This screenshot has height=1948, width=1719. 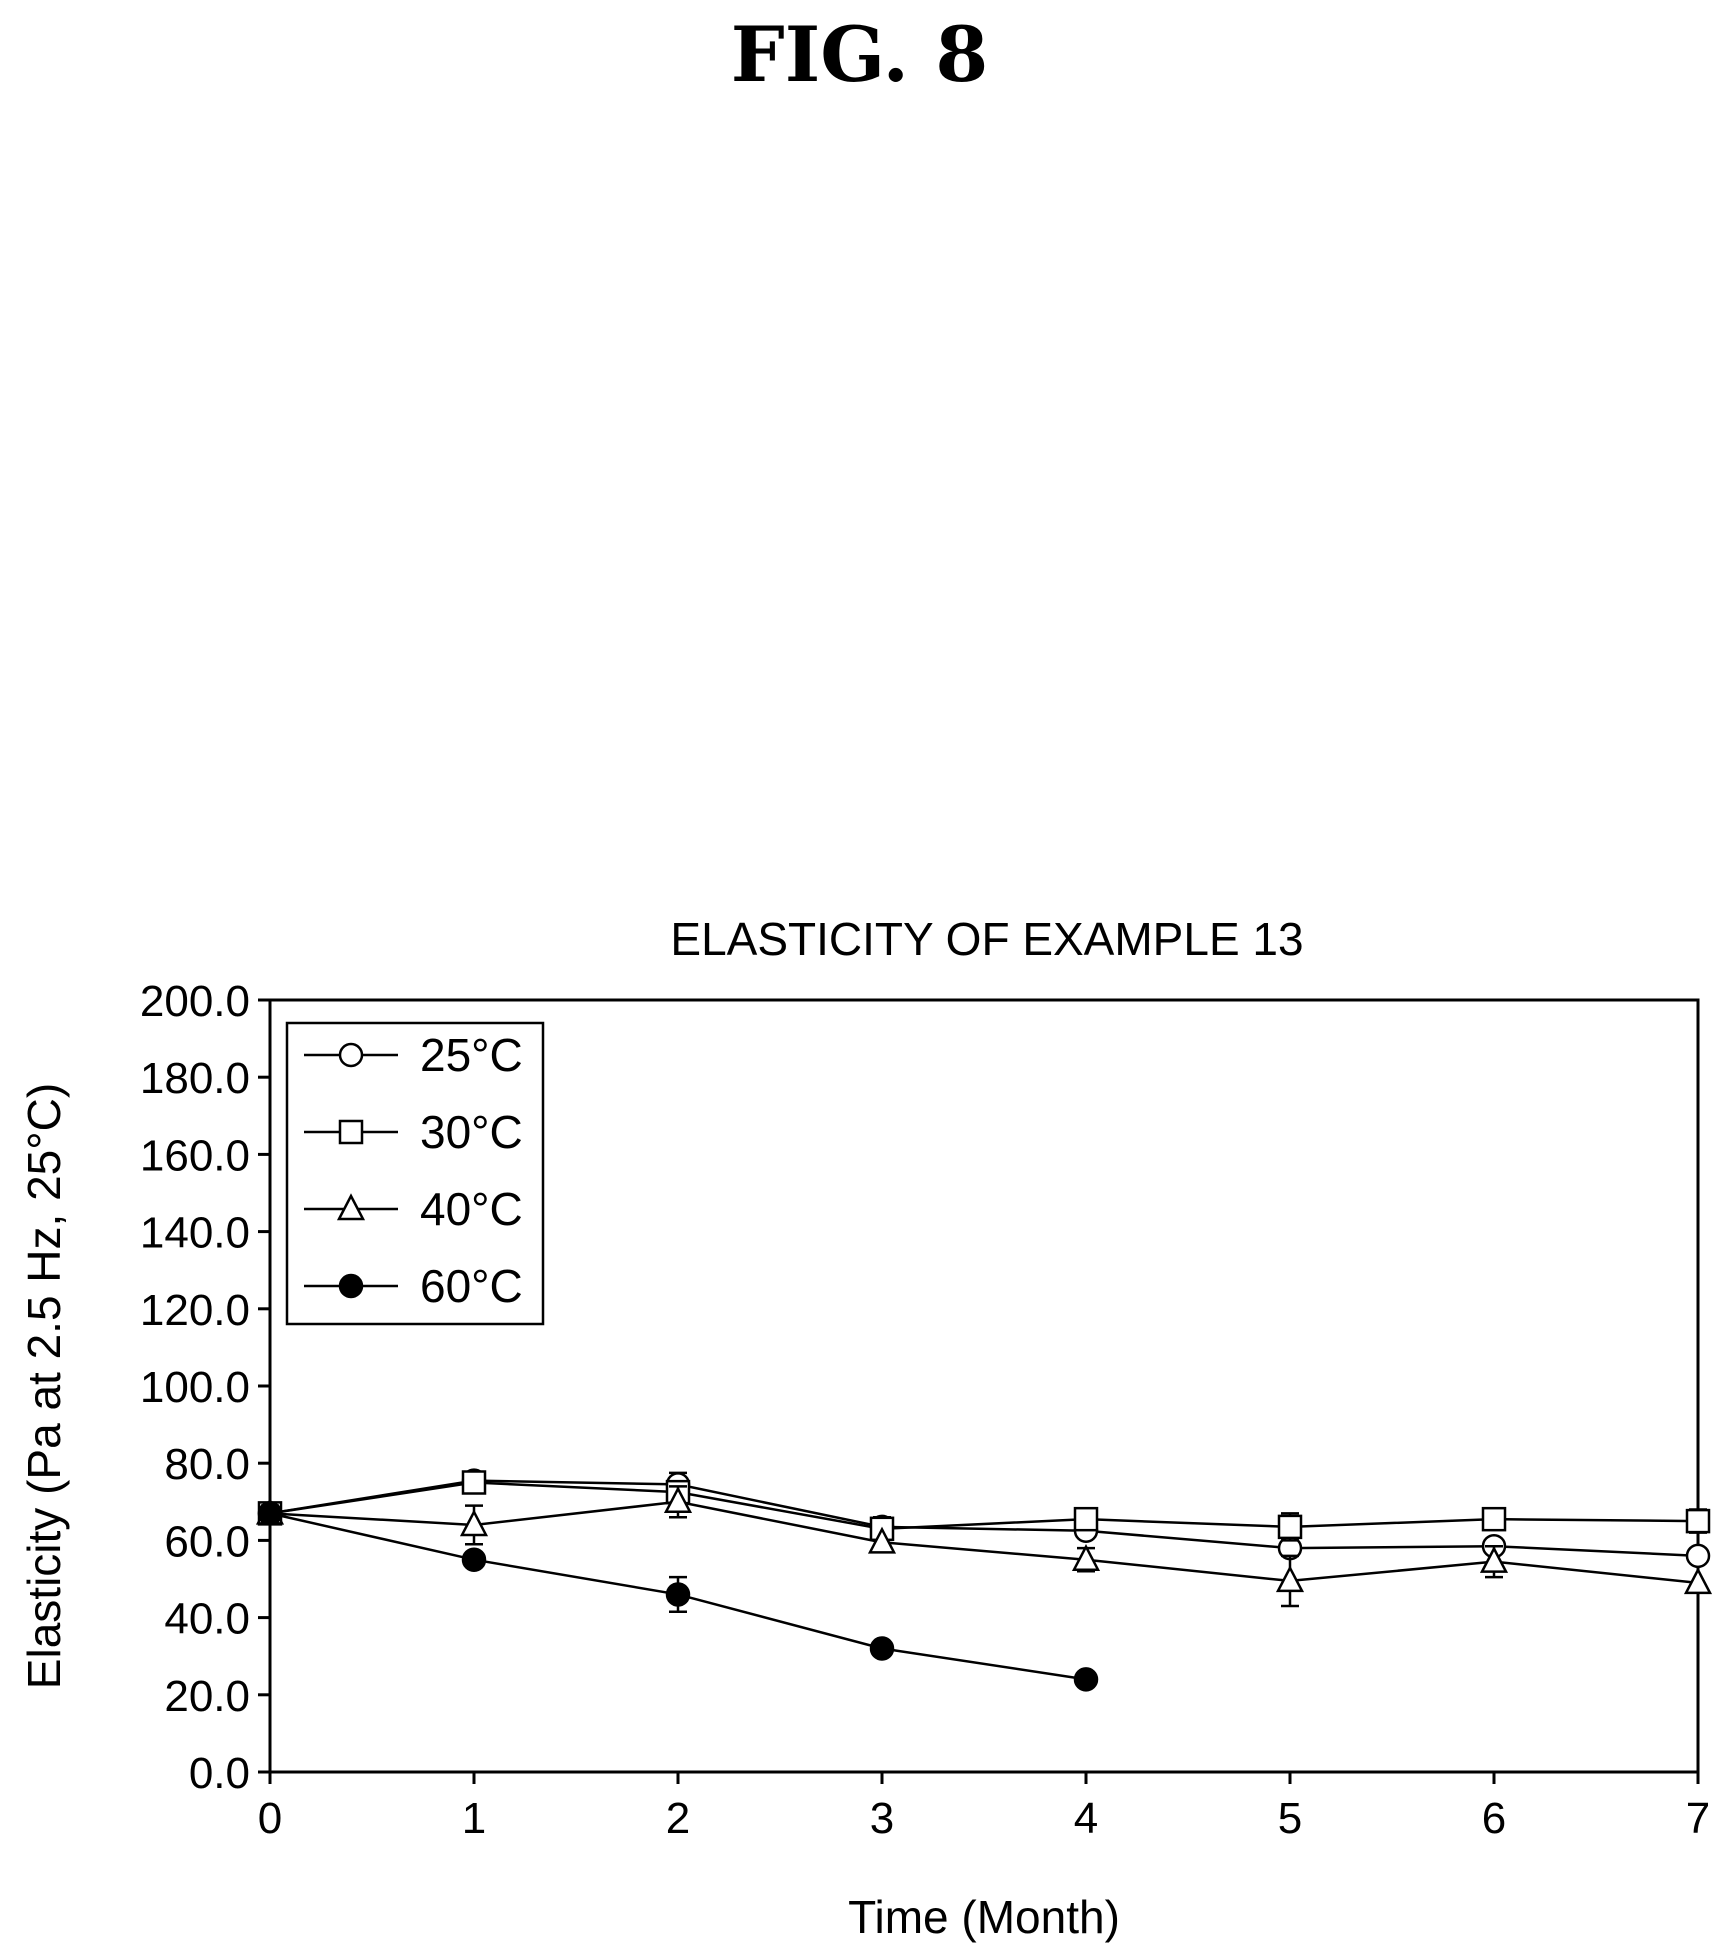 I want to click on y-tick-label: 0.0, so click(x=219, y=1773).